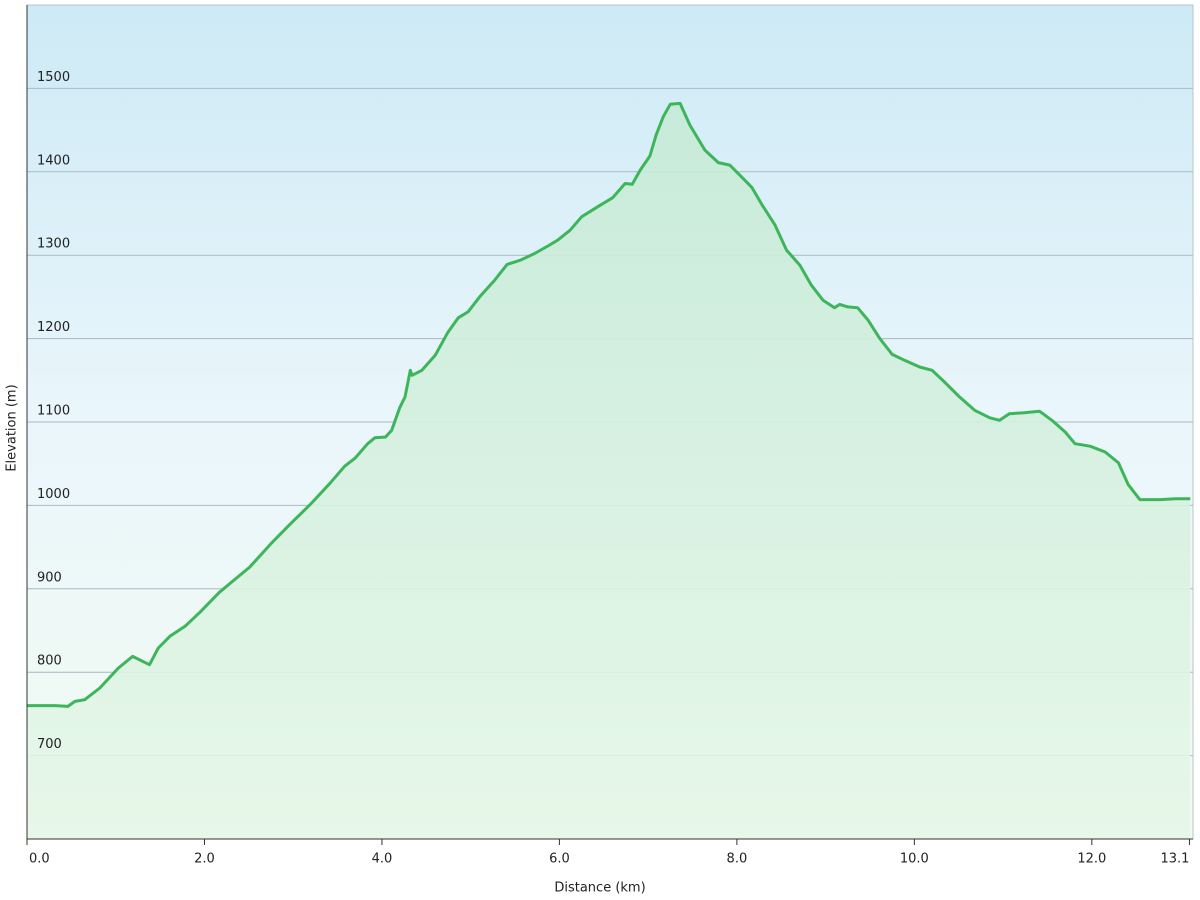  I want to click on y-tick-label: 1500, so click(53, 77).